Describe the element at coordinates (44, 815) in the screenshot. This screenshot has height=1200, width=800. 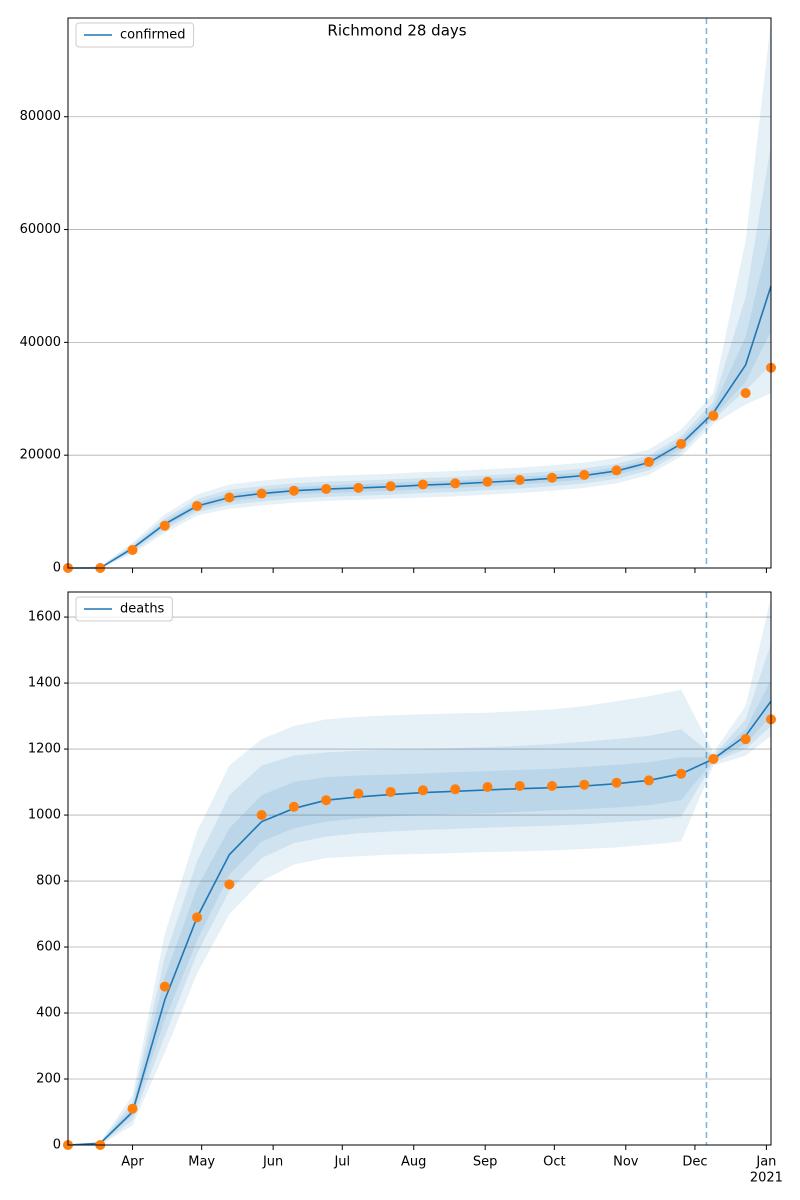
I see `y-tick-label: 1000` at that location.